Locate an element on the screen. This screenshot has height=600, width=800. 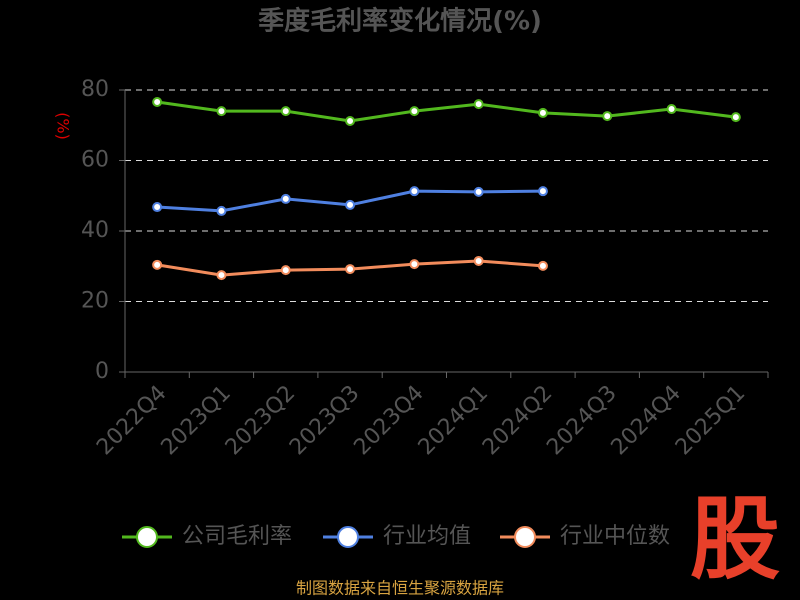
legend-label: 行业均值 is located at coordinates (427, 536).